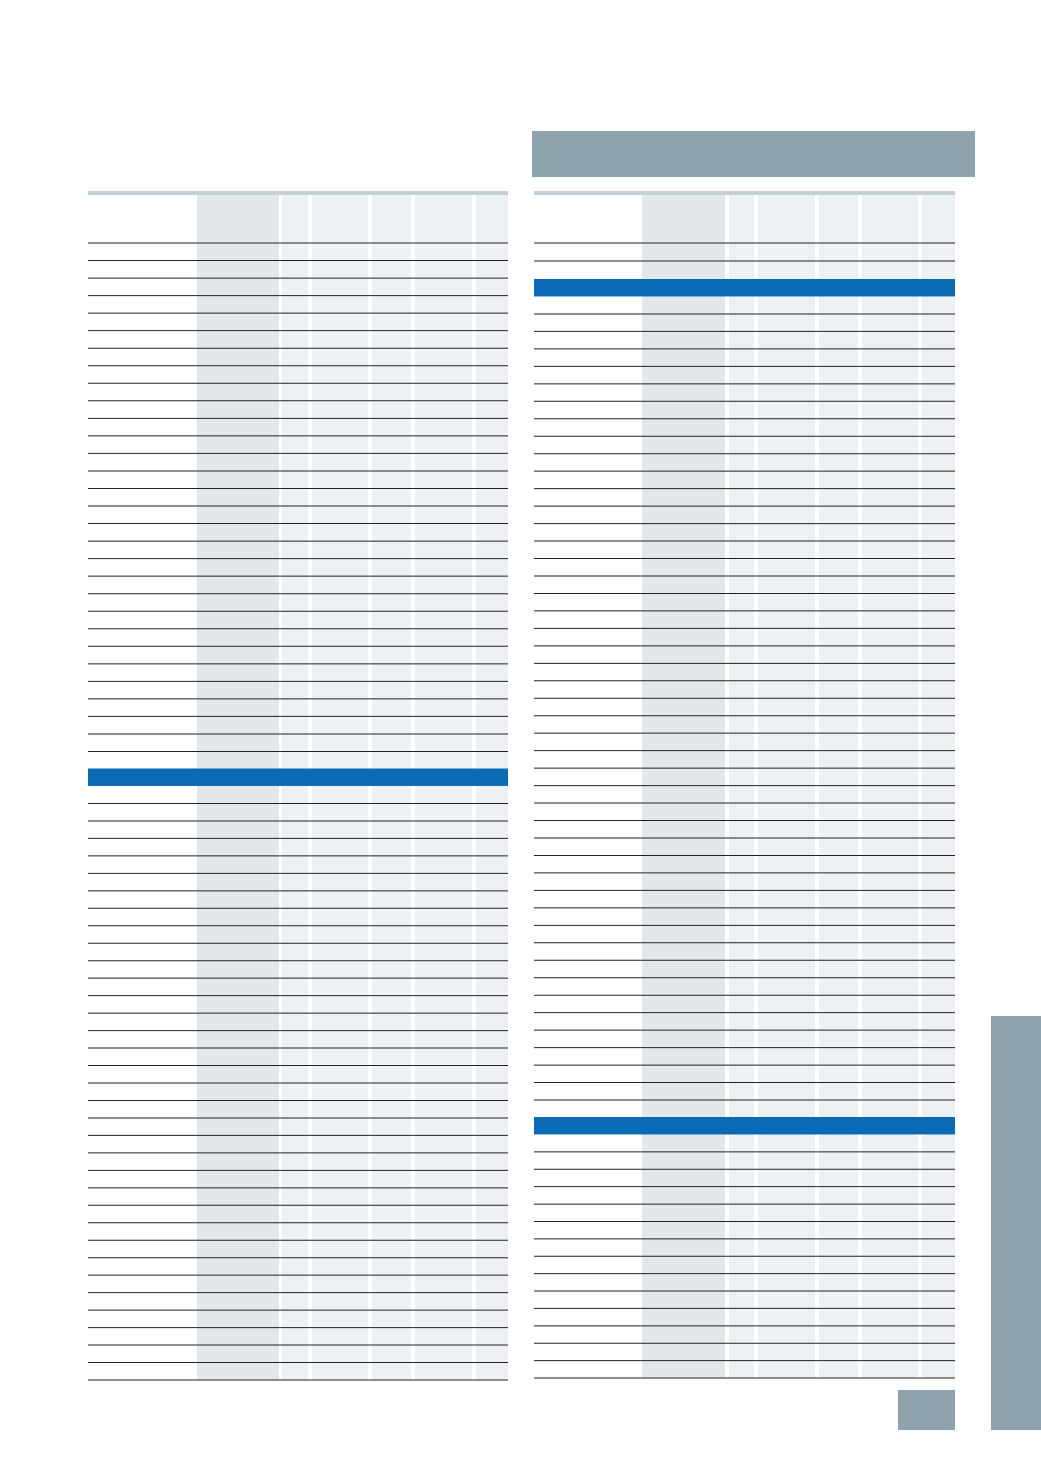 This screenshot has width=1041, height=1472. What do you see at coordinates (926, 1410) in the screenshot?
I see `page-number-box` at bounding box center [926, 1410].